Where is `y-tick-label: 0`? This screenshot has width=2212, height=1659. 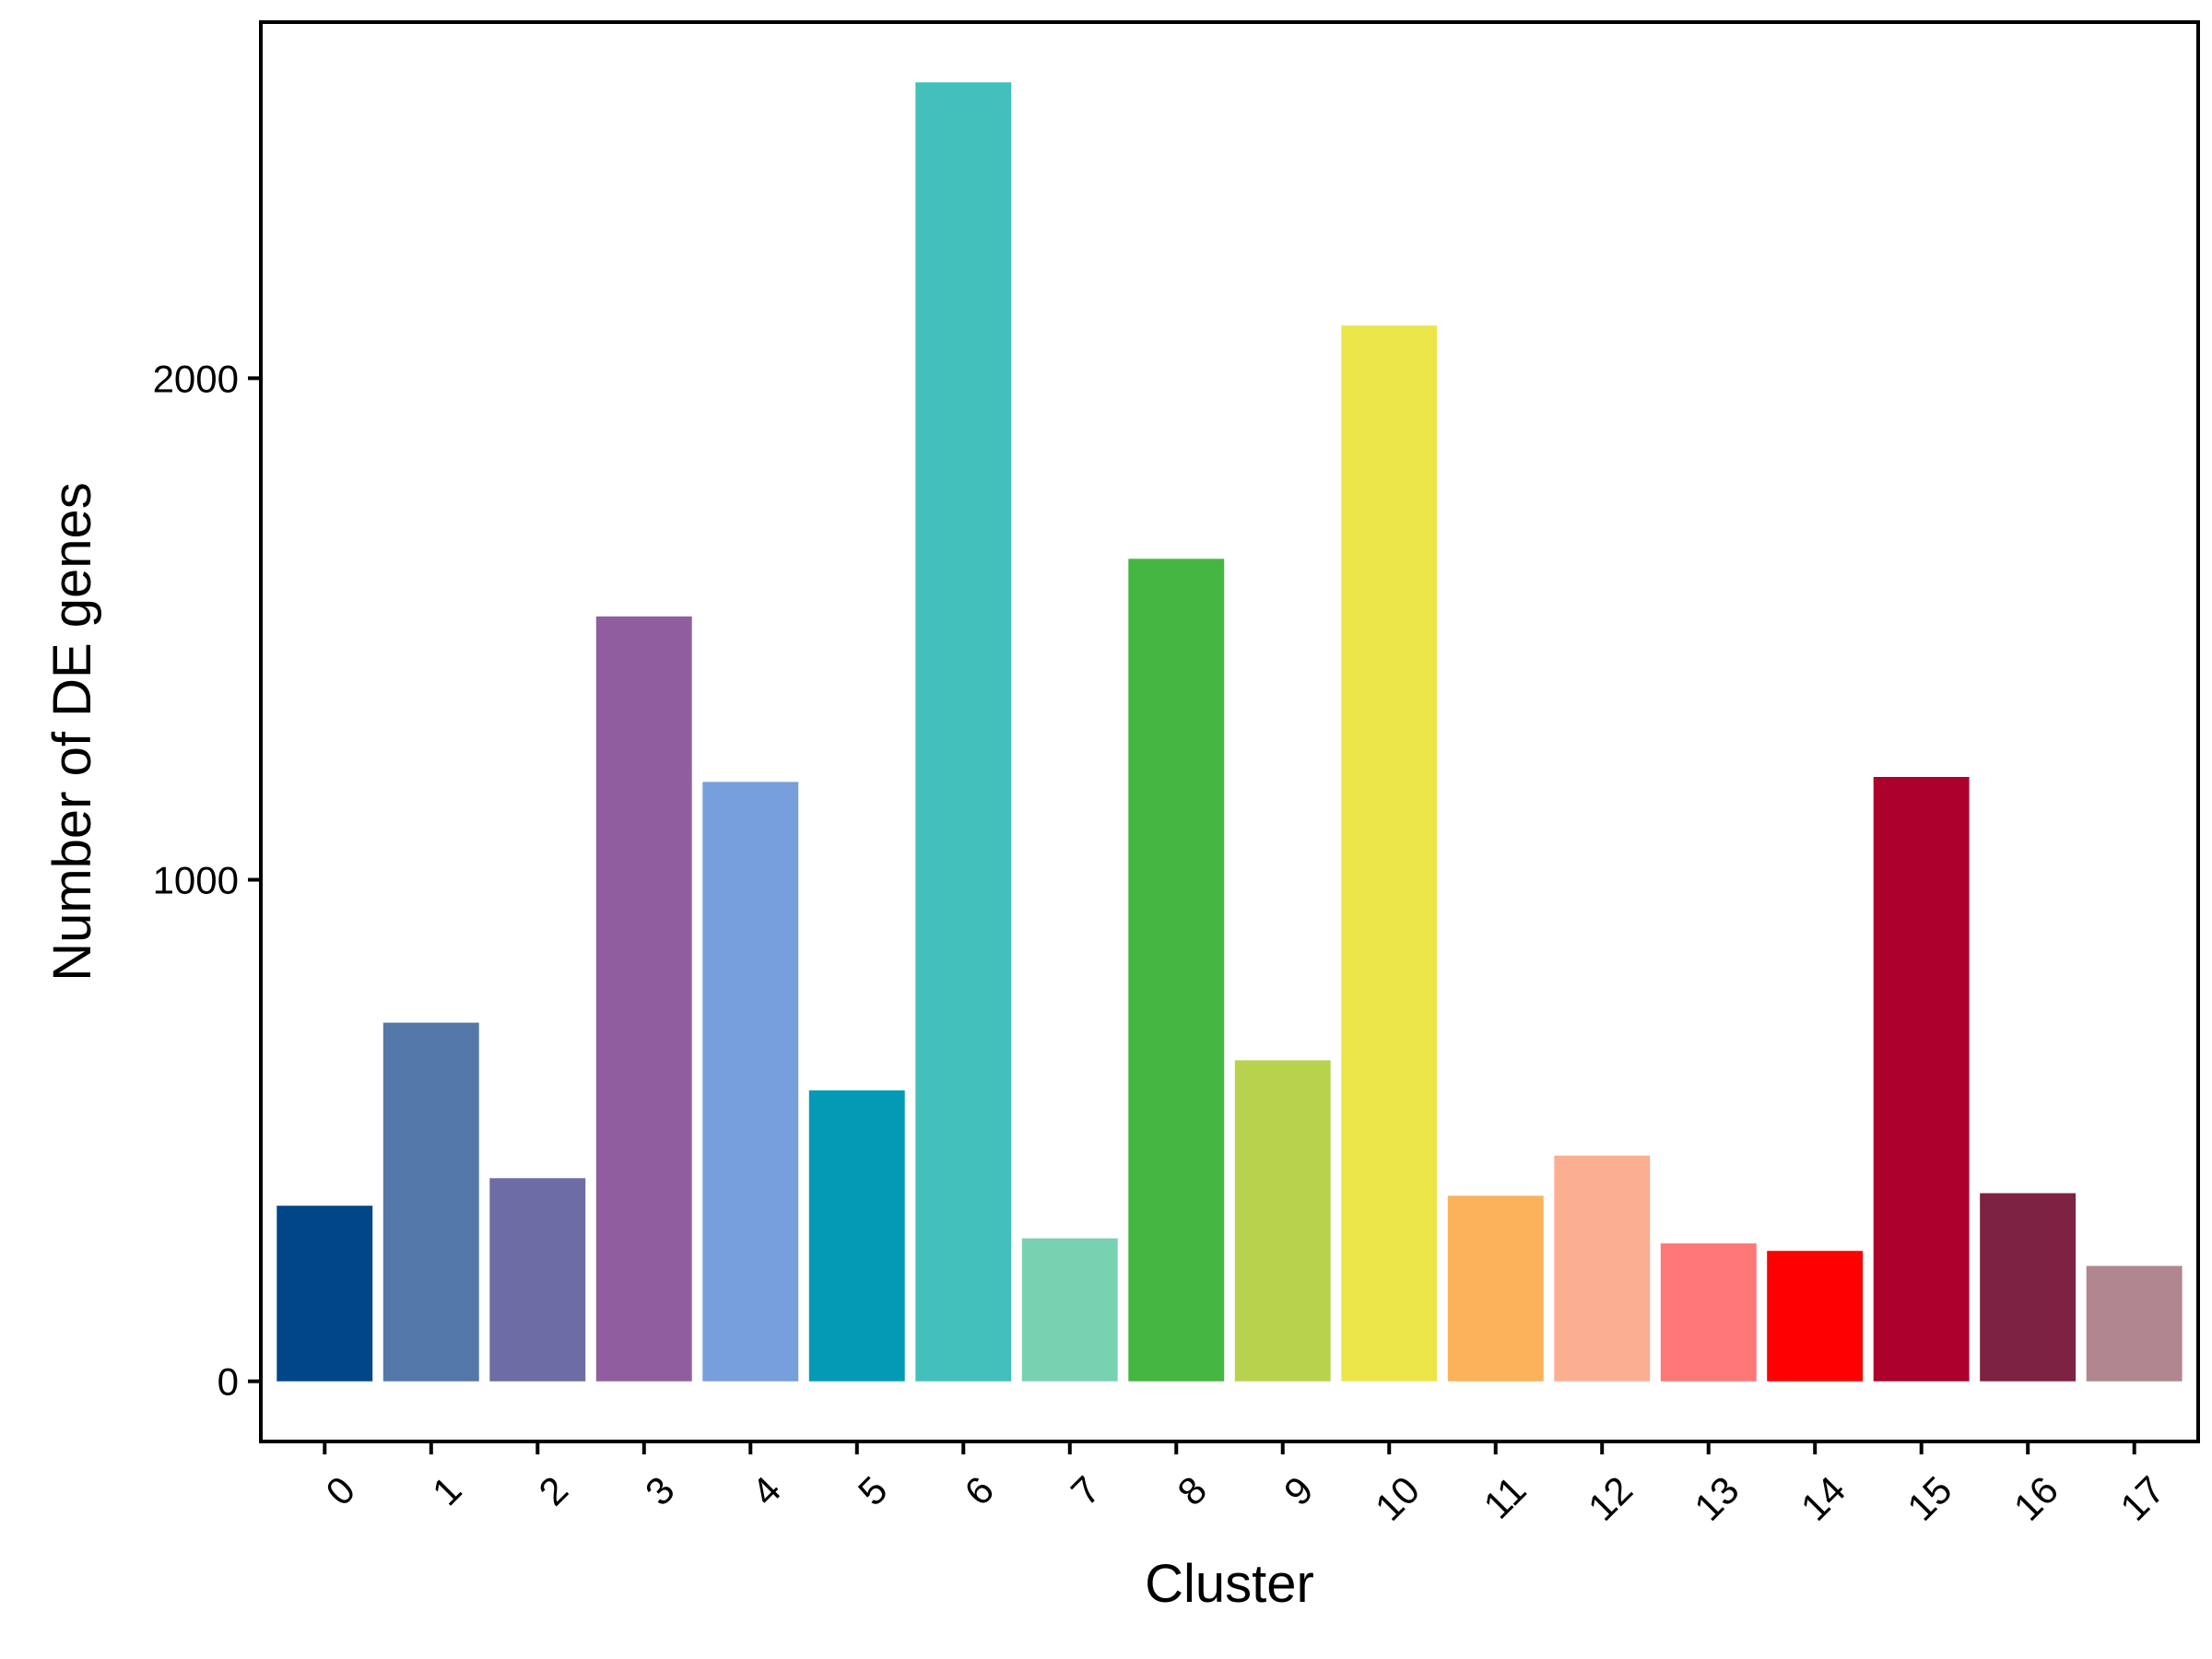
y-tick-label: 0 is located at coordinates (228, 1382).